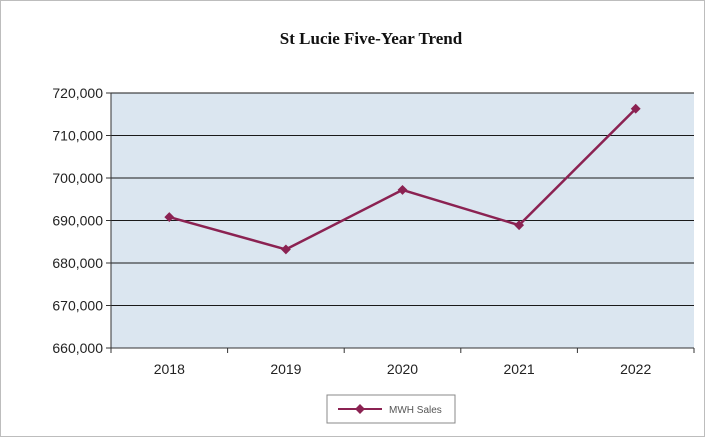 The width and height of the screenshot is (705, 438). I want to click on x-axis-tick-labels: 2018 2019 2020 2021 2022, so click(403, 369).